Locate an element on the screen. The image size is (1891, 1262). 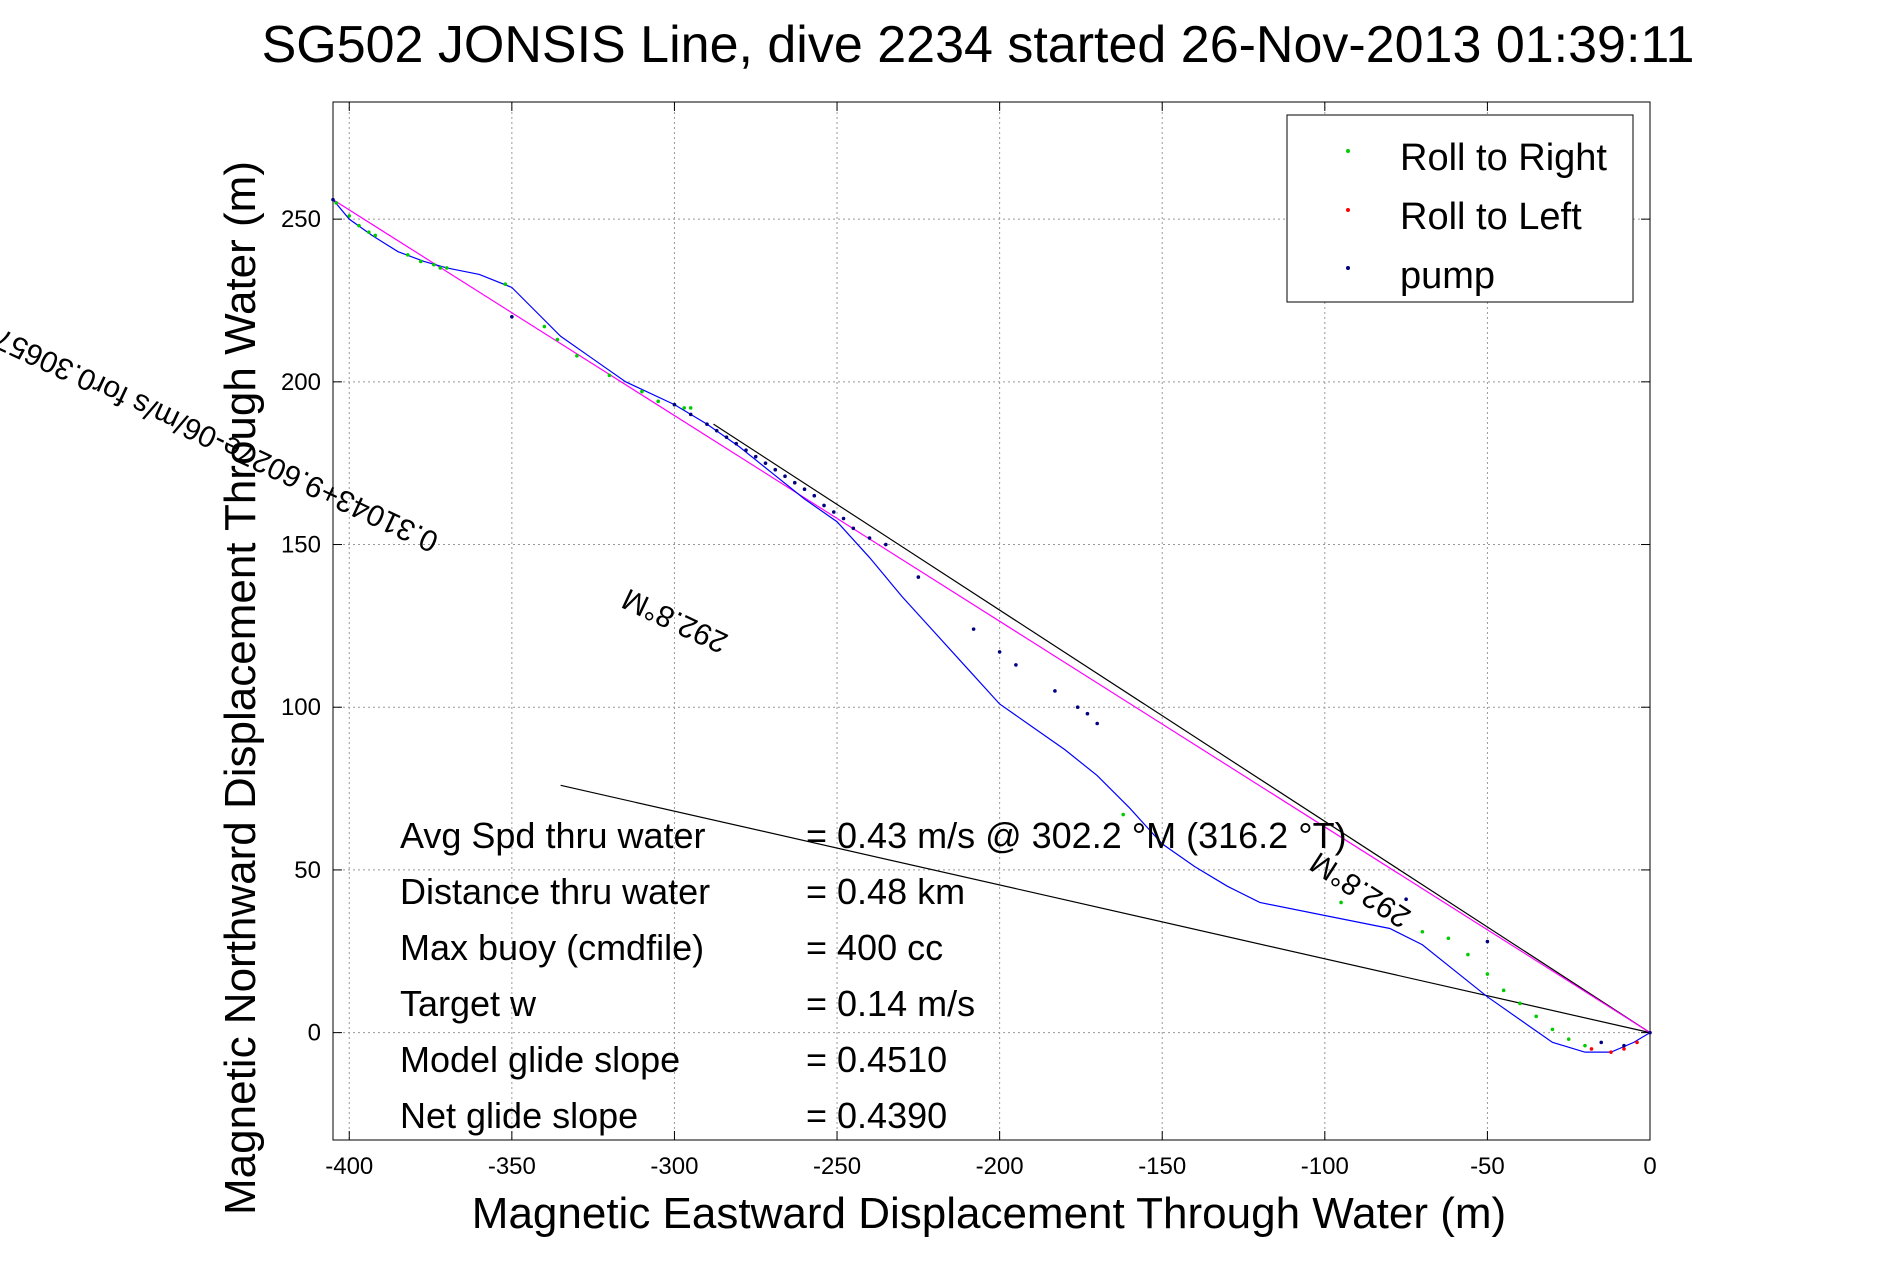
annotation-value: = 0.43 m/s @ 302.2 °M (316.2 °T) is located at coordinates (1076, 835).